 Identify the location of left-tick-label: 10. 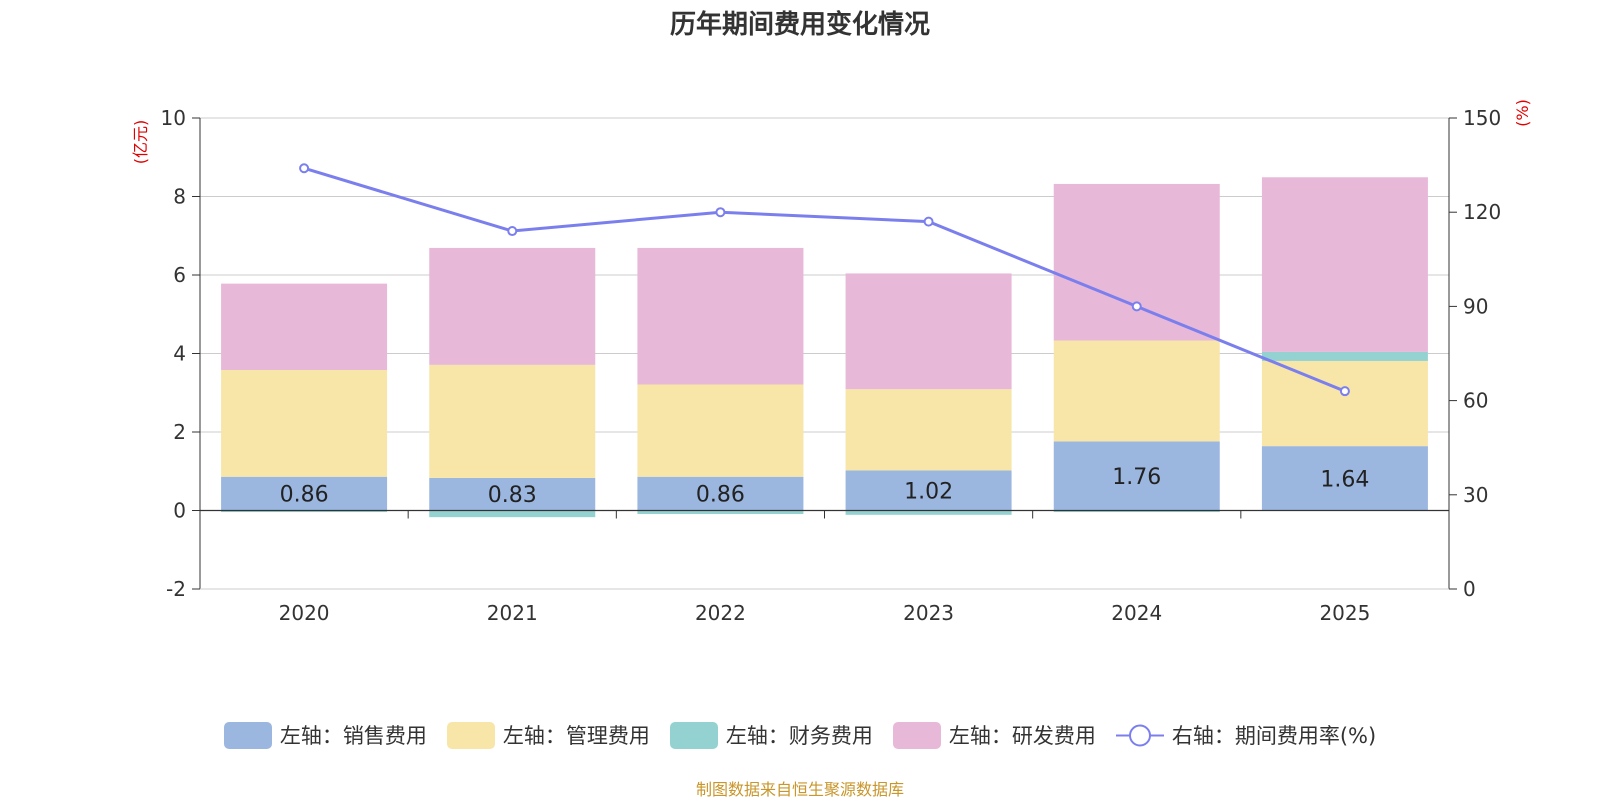
(173, 118).